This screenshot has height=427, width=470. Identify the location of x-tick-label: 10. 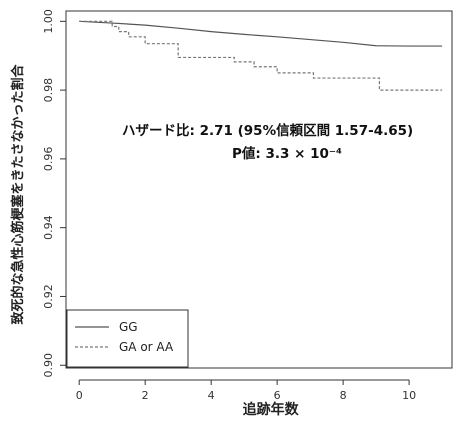
(409, 395).